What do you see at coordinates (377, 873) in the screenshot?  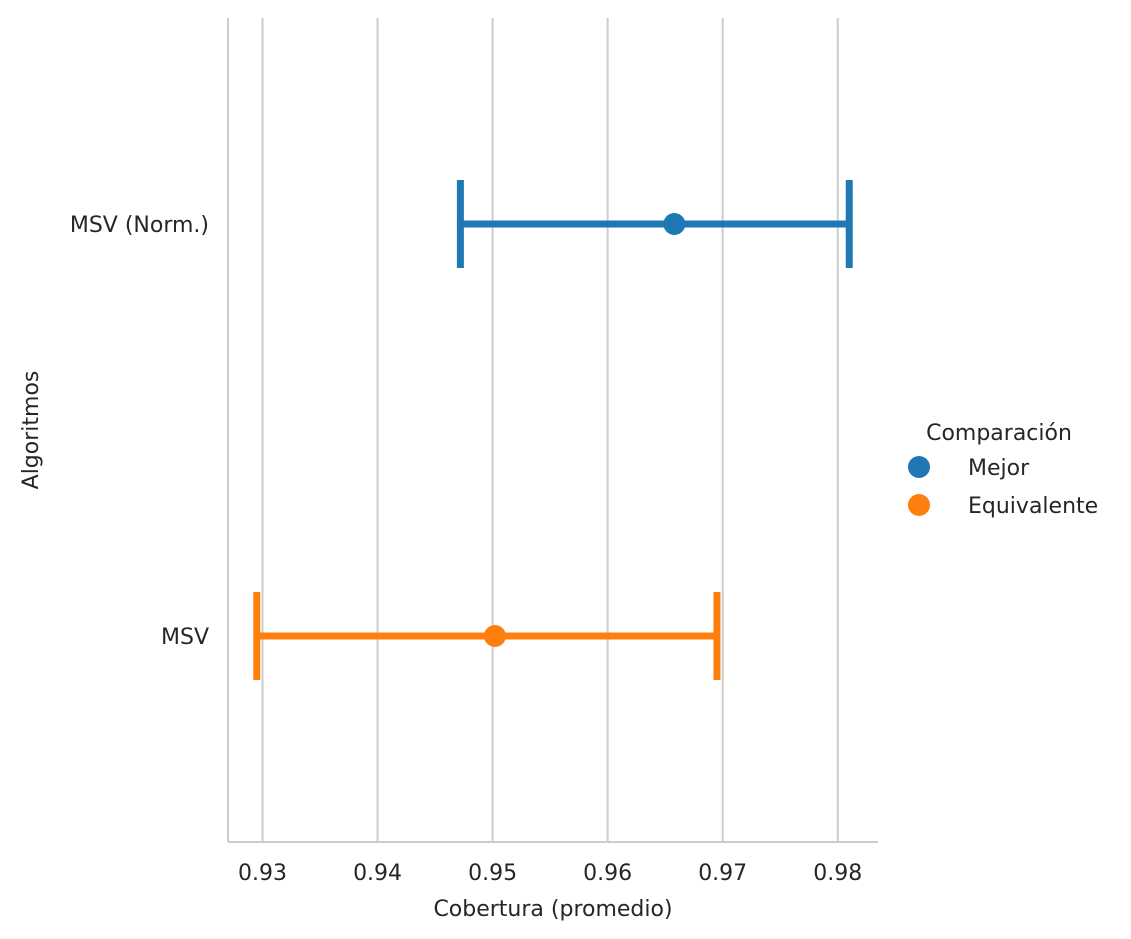 I see `x-tick-label: 0.94` at bounding box center [377, 873].